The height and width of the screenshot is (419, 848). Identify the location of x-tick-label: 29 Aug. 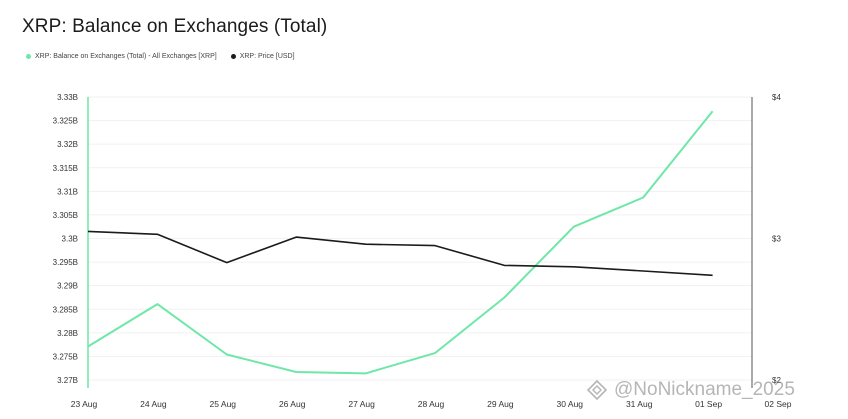
(500, 404).